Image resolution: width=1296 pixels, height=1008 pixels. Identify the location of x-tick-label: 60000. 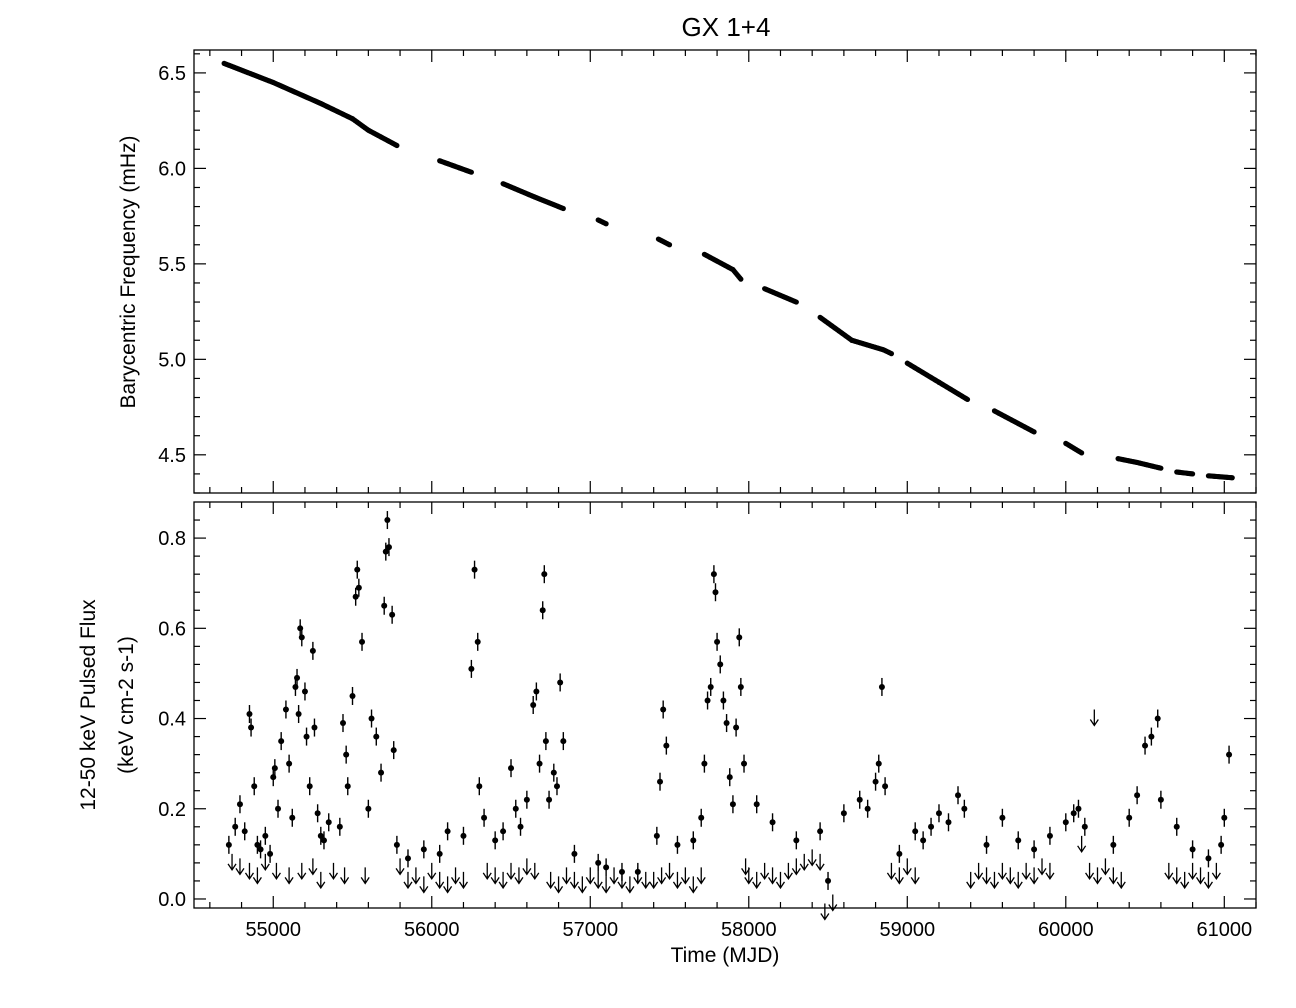
(1066, 930).